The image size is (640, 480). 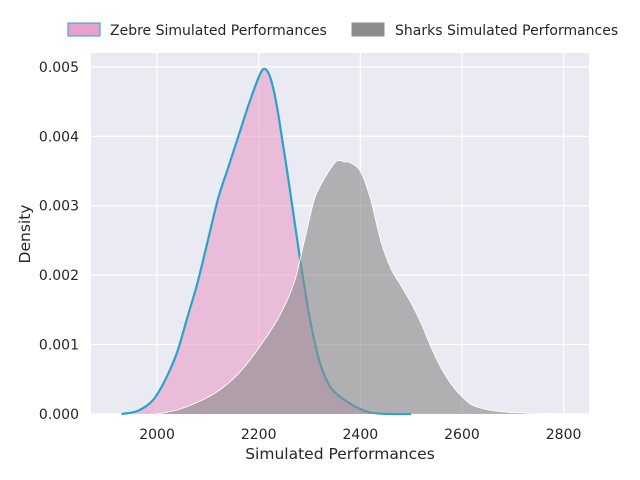 I want to click on y-tick-label: 0.003, so click(x=59, y=207).